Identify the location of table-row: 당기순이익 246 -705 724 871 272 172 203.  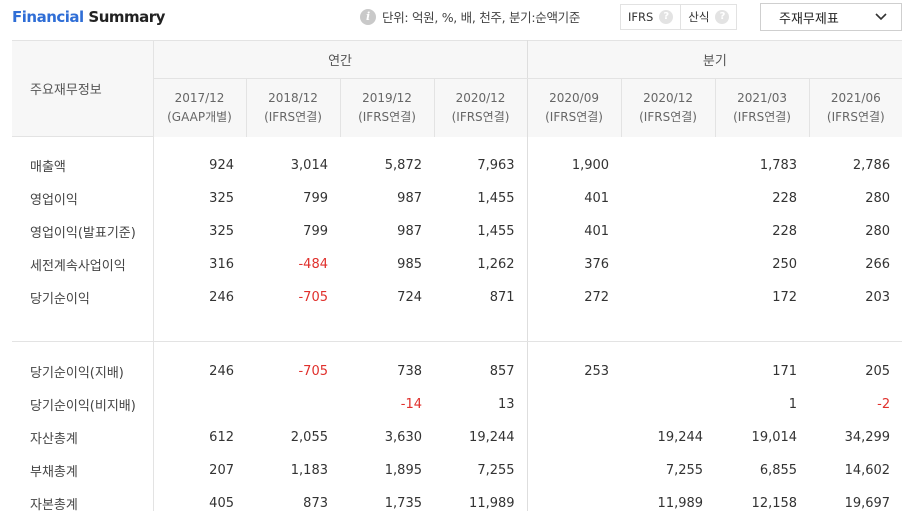
(457, 297).